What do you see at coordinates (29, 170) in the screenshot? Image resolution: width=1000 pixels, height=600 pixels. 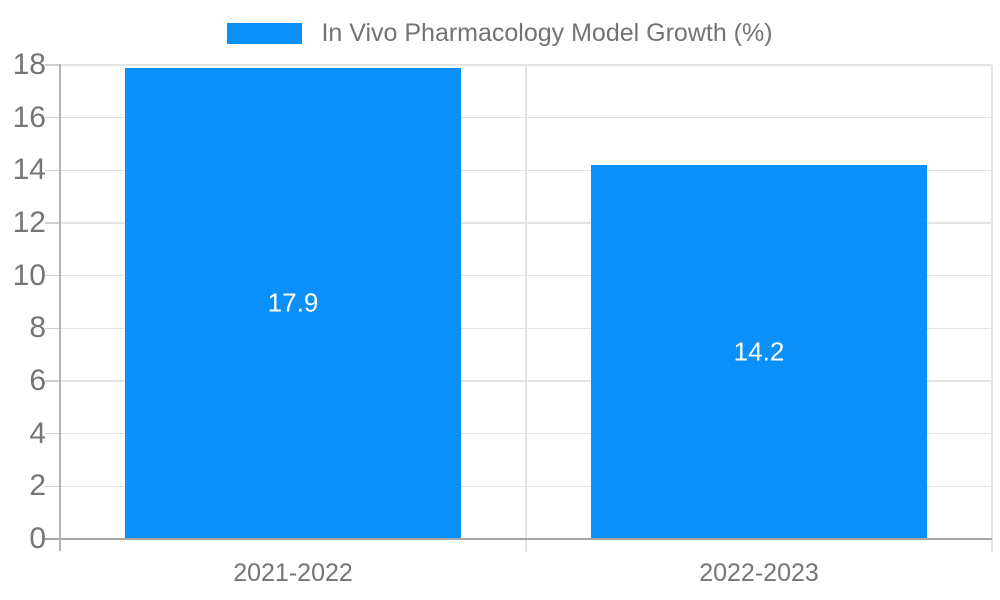 I see `y-tick-label: 14` at bounding box center [29, 170].